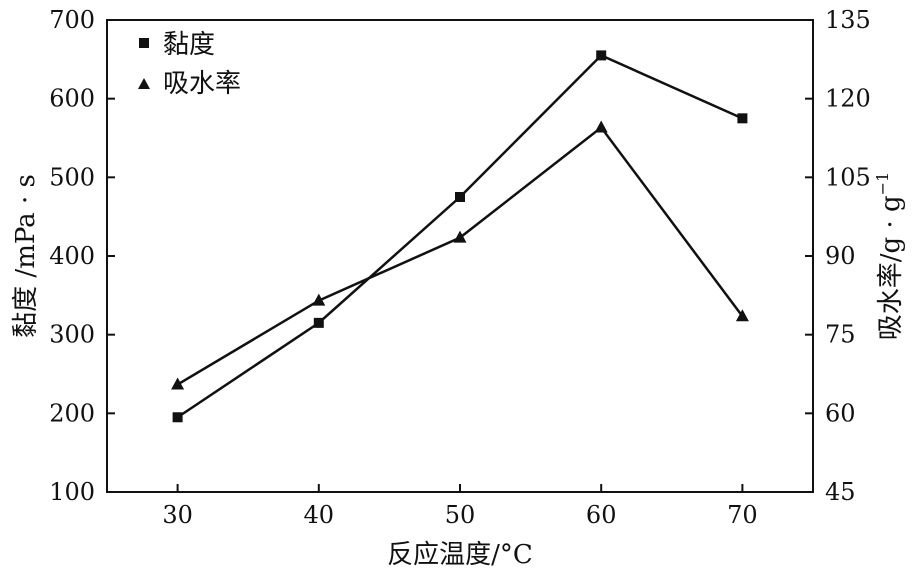 This screenshot has width=920, height=572. Describe the element at coordinates (891, 267) in the screenshot. I see `y-right-axis-title-main: 吸水率/g · g` at that location.